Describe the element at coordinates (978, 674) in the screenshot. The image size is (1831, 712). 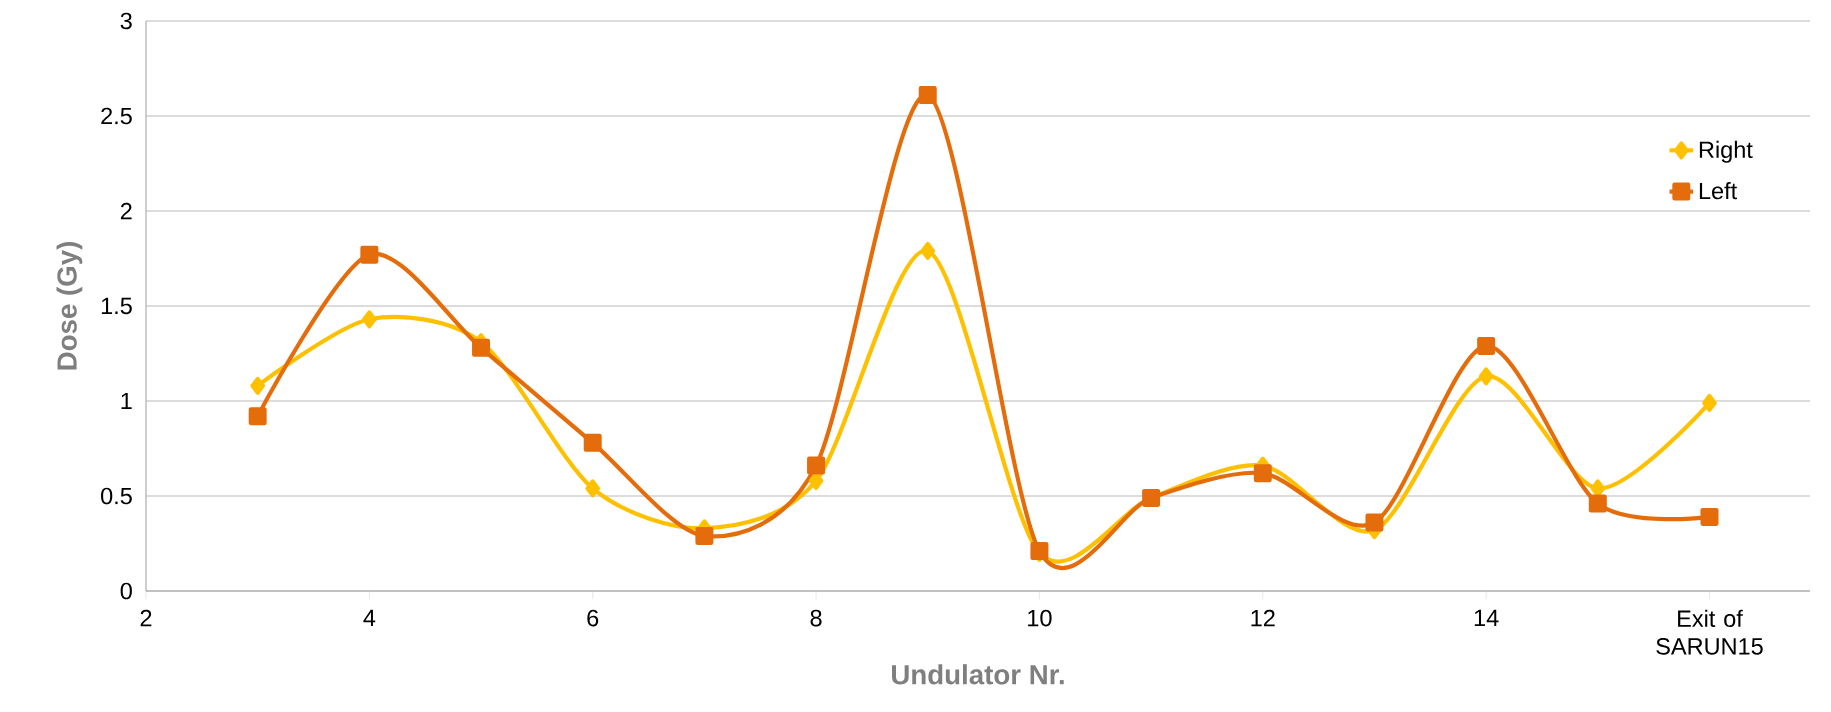
I see `x-axis-title: Undulator Nr.` at that location.